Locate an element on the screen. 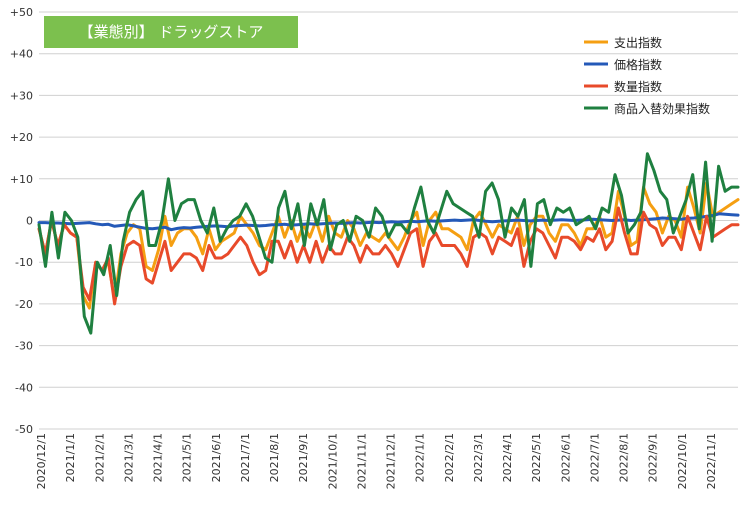  y-tick-label: 0 is located at coordinates (29, 221).